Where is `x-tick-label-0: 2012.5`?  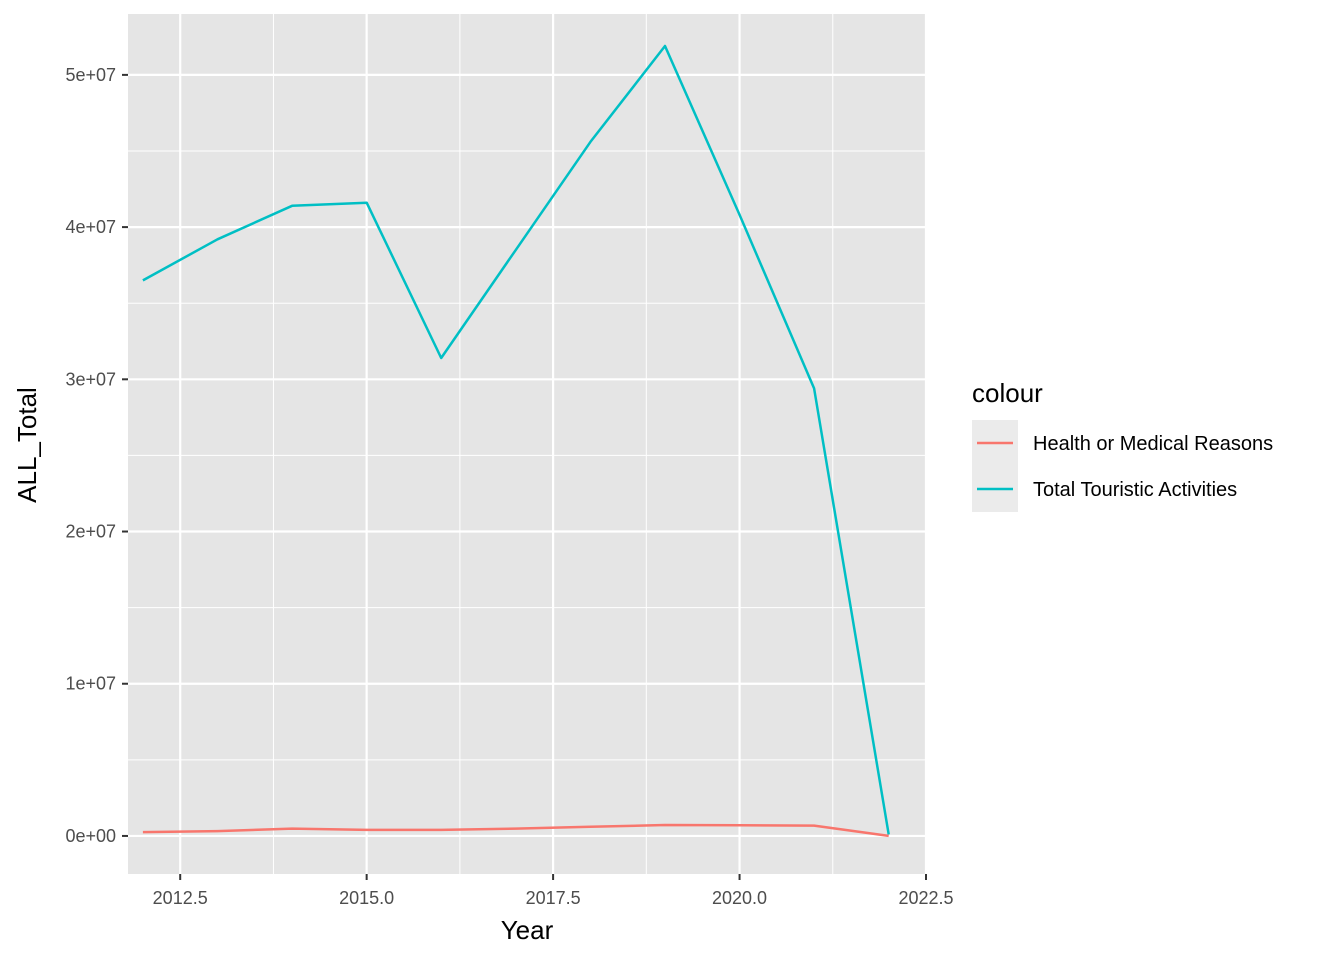
x-tick-label-0: 2012.5 is located at coordinates (180, 898).